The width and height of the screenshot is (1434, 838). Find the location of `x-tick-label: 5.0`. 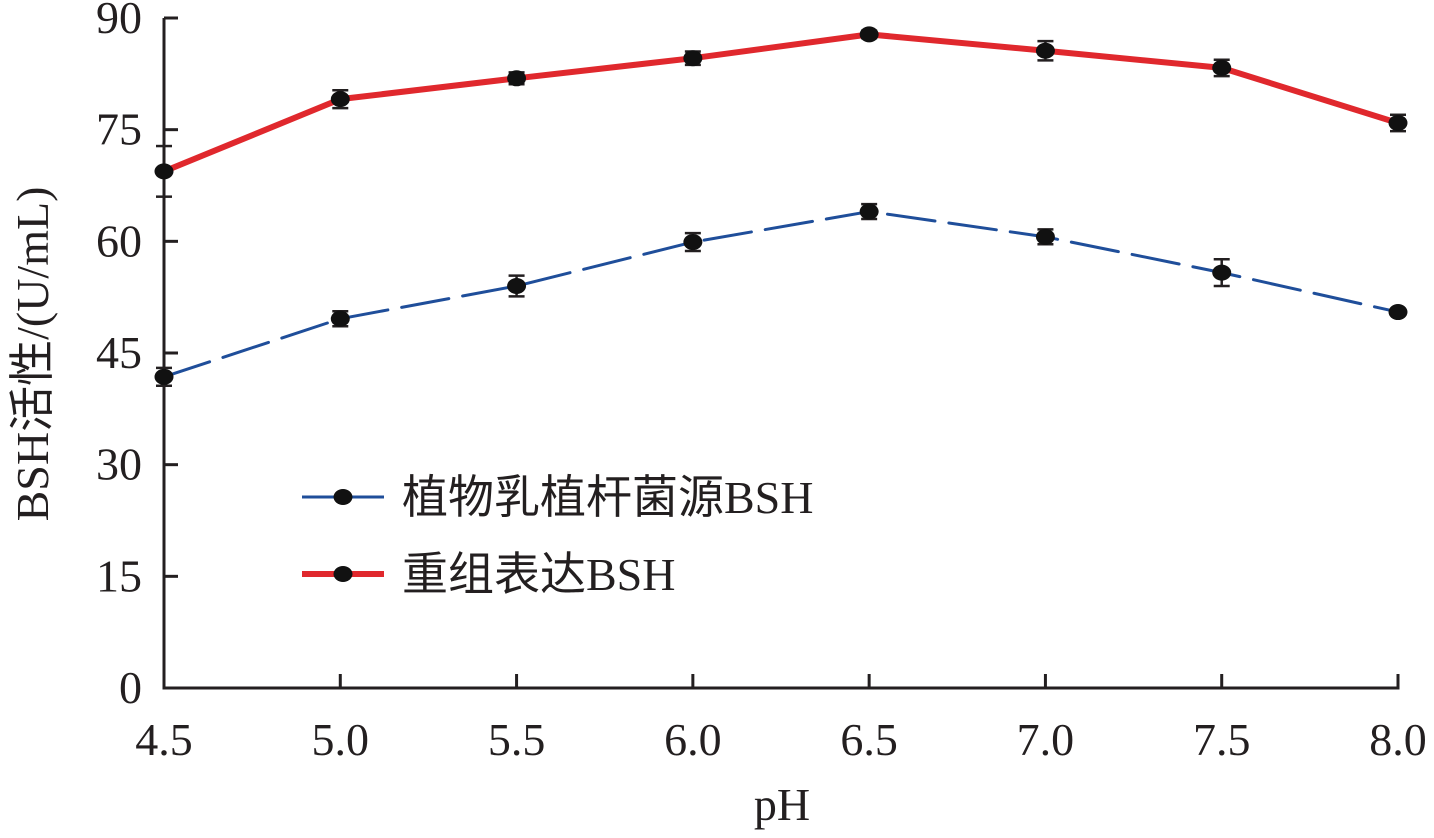

x-tick-label: 5.0 is located at coordinates (341, 739).